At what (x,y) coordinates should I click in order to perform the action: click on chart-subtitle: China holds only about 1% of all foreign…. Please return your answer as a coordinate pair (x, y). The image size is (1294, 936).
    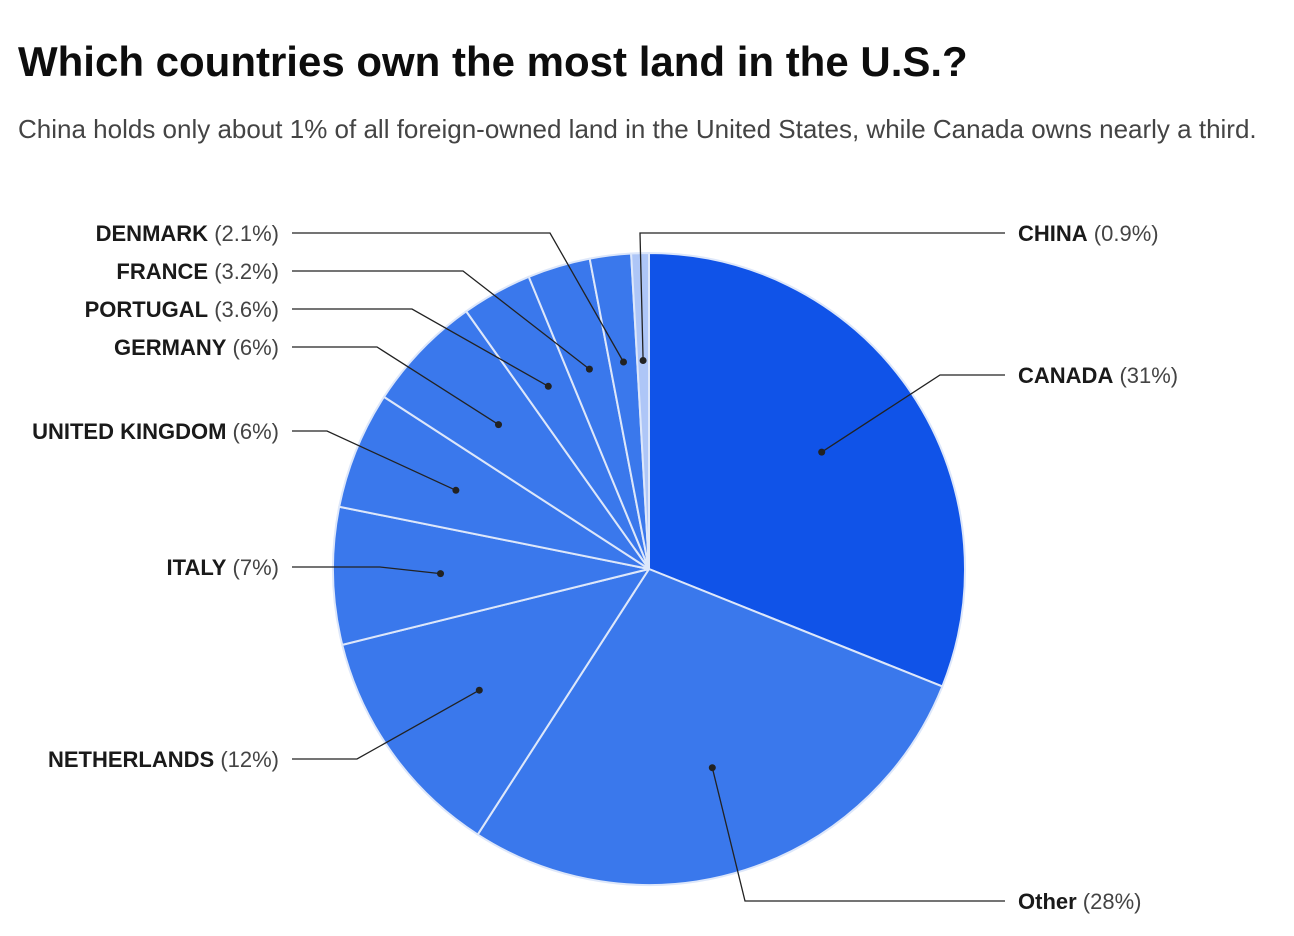
    Looking at the image, I should click on (637, 129).